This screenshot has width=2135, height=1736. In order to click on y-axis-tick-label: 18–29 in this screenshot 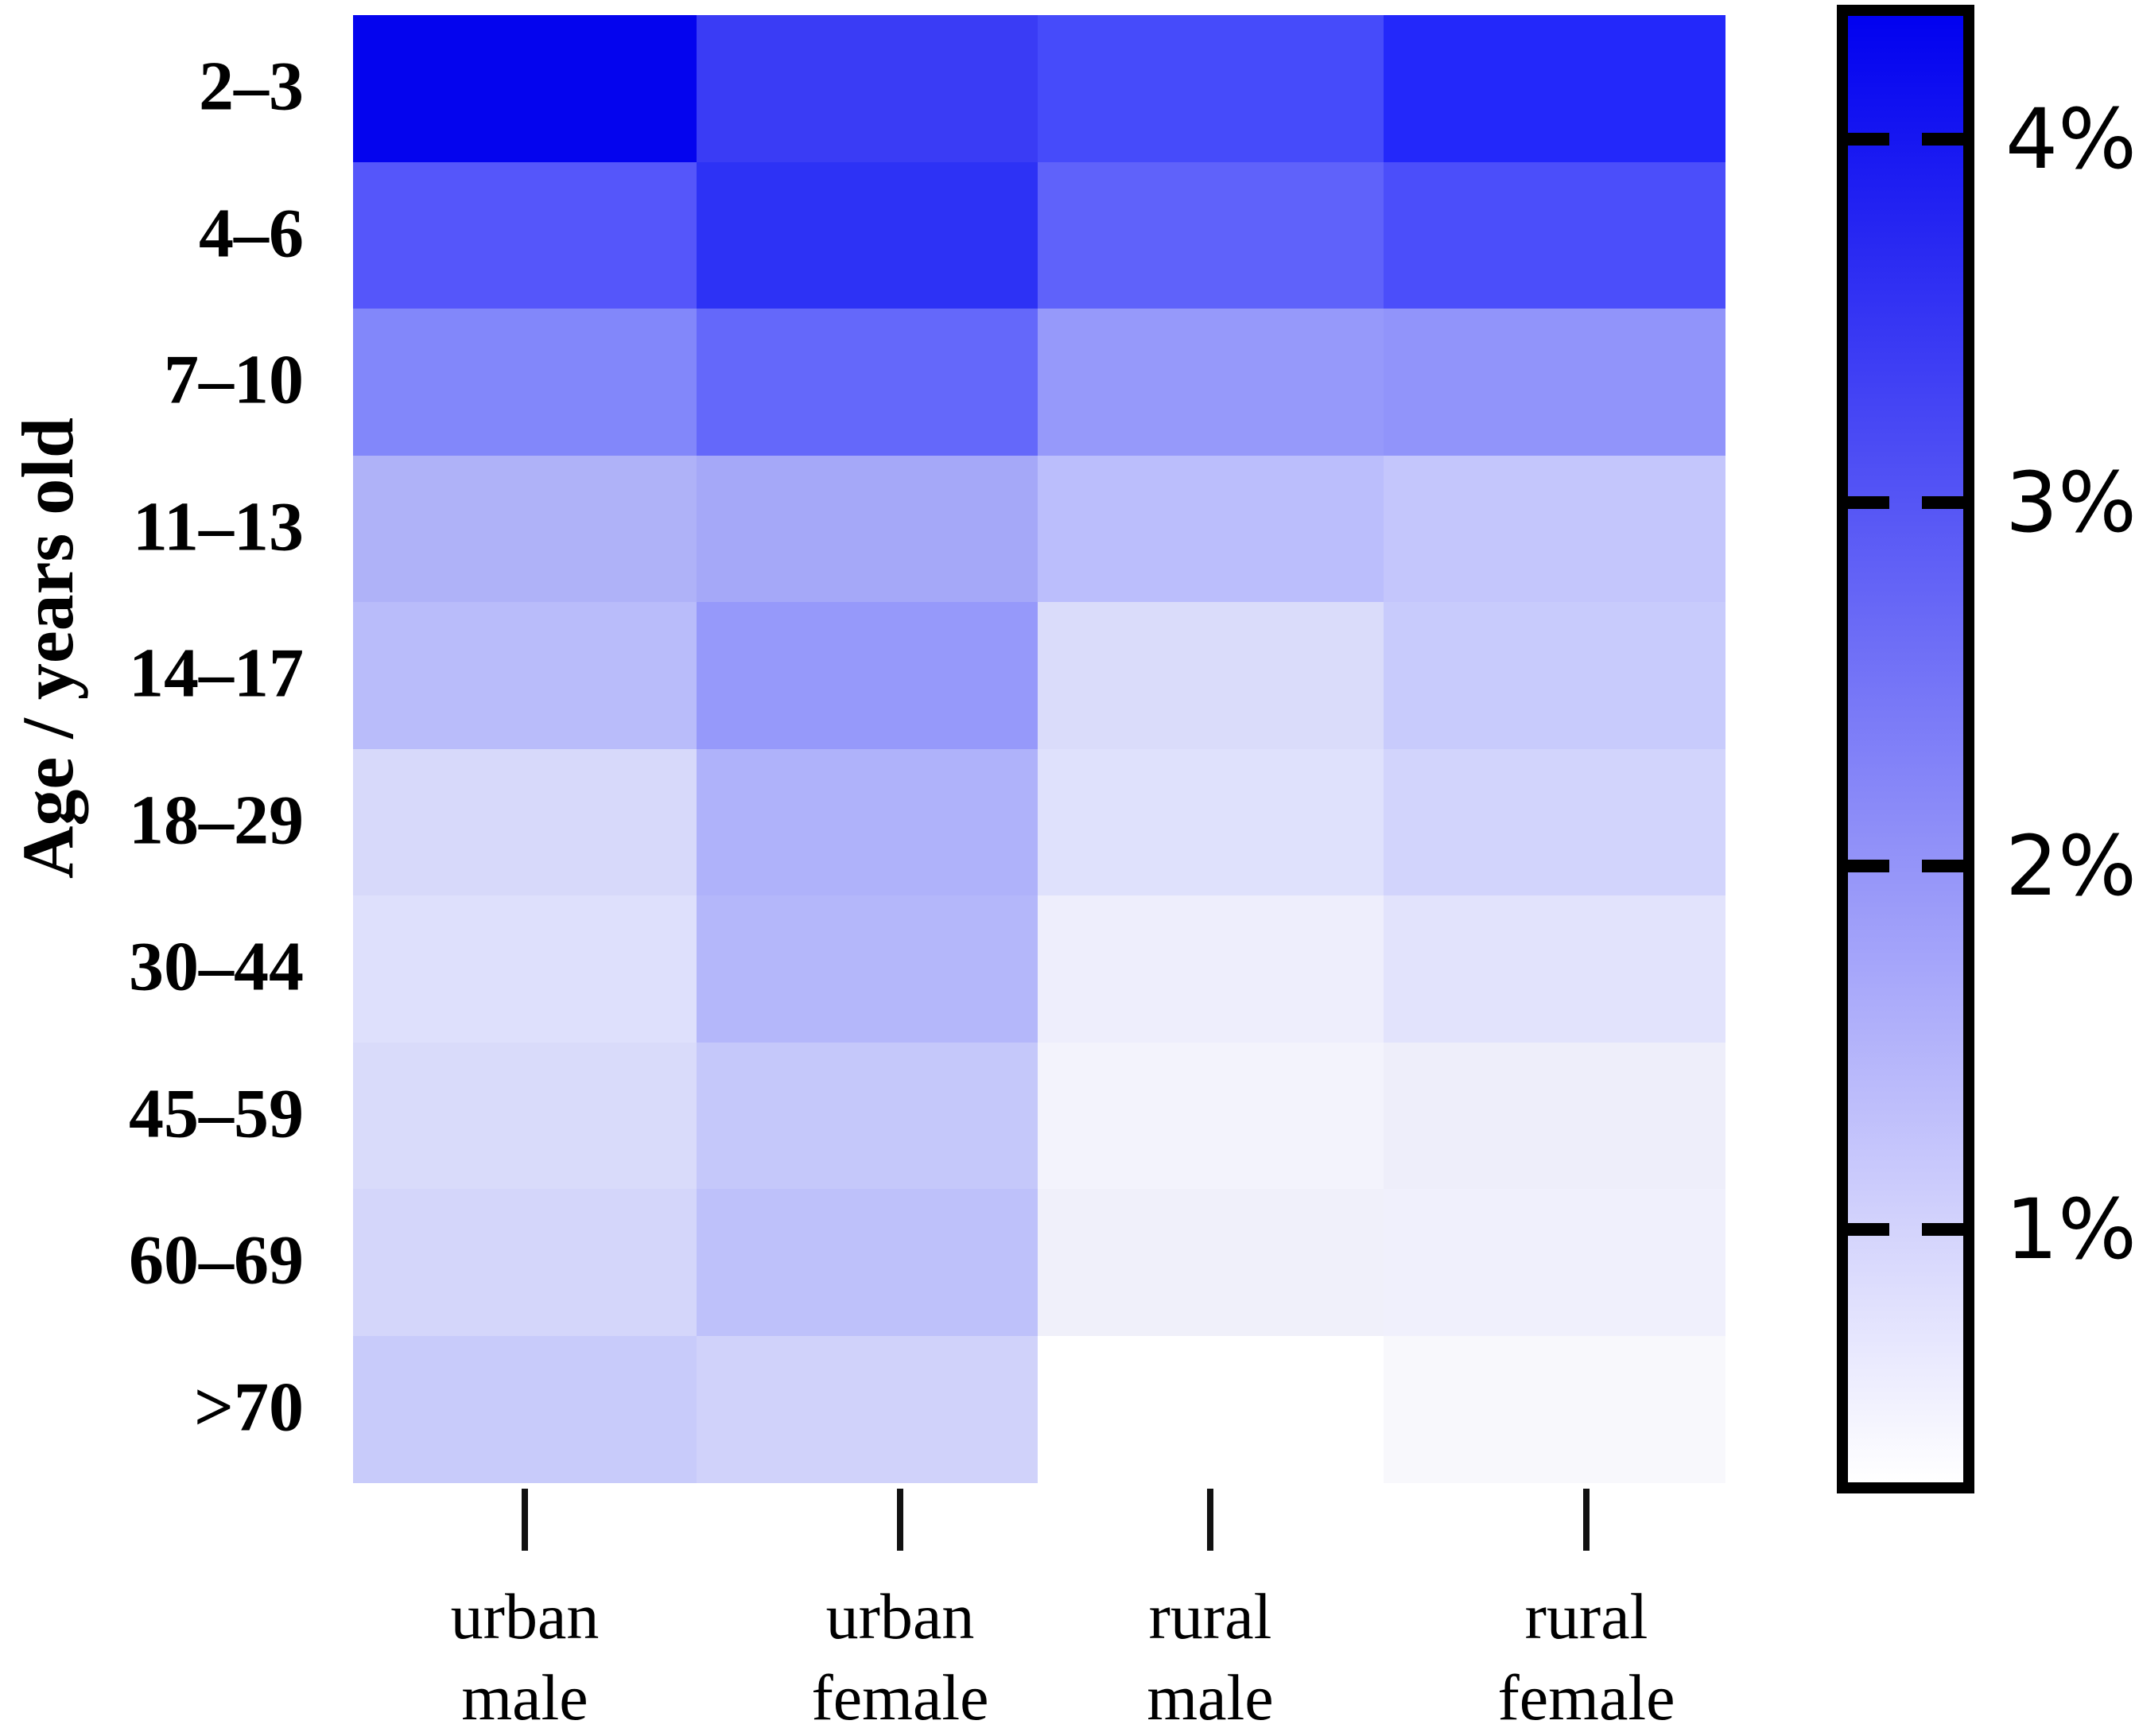, I will do `click(217, 821)`.